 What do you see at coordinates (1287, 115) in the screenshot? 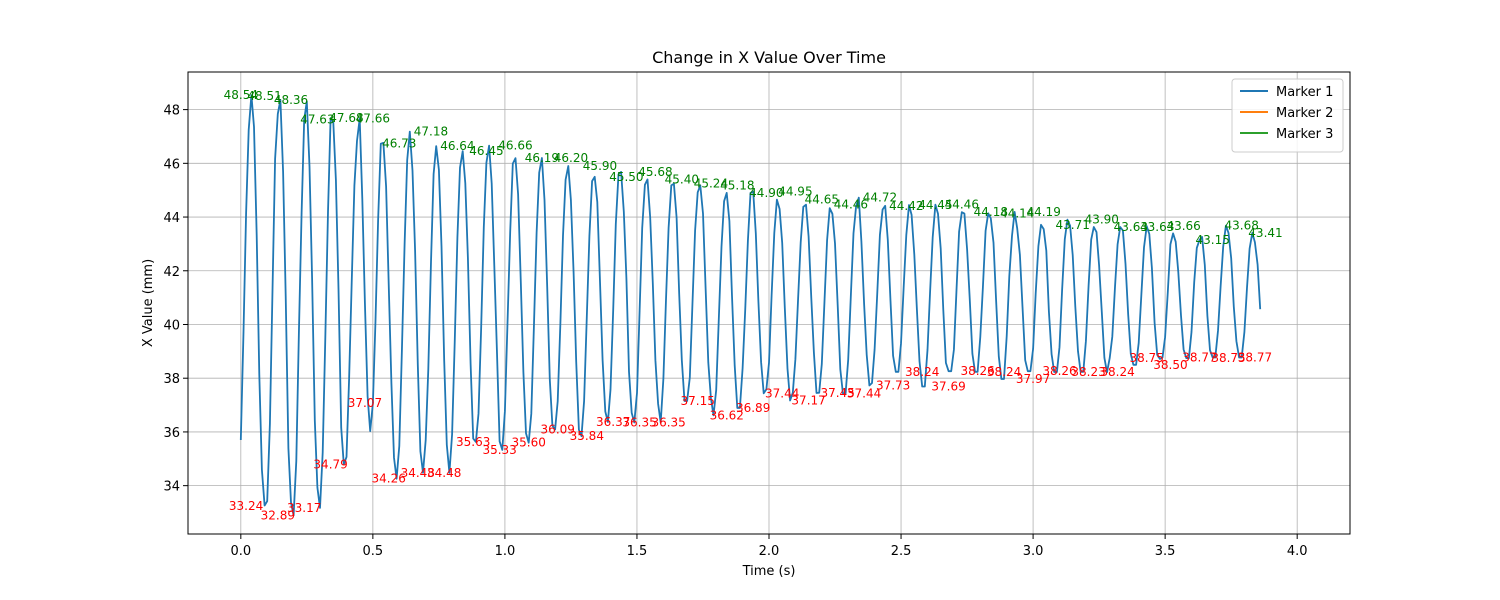
I see `legend: Marker 1 Marker 2 Marker 3` at bounding box center [1287, 115].